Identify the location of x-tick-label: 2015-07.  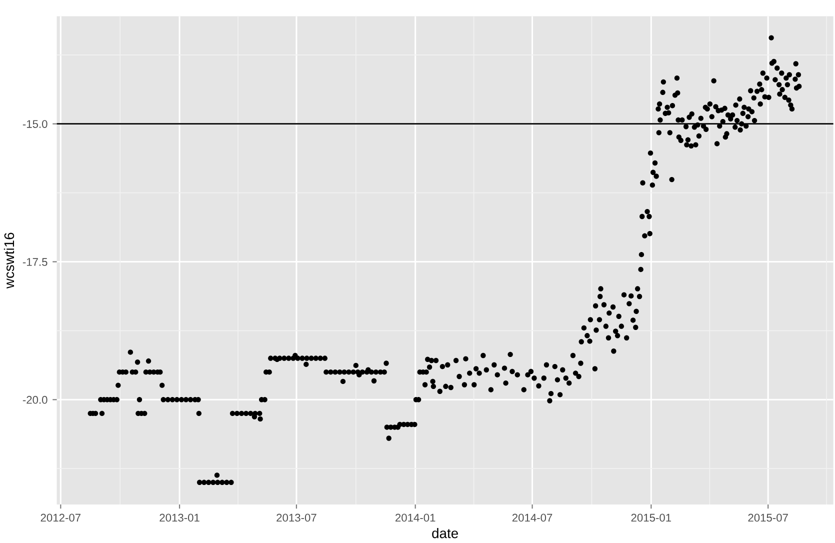
(768, 518).